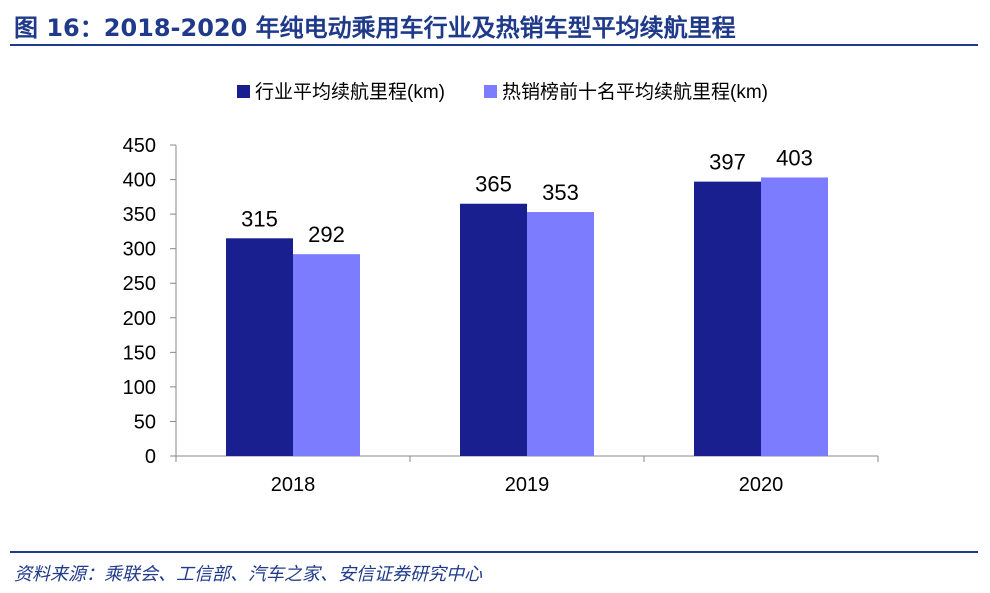 Image resolution: width=990 pixels, height=593 pixels. Describe the element at coordinates (375, 28) in the screenshot. I see `figure-title: 图 16：2018-2020 年纯电动乘用车行业及热销车型平均续航里程` at that location.